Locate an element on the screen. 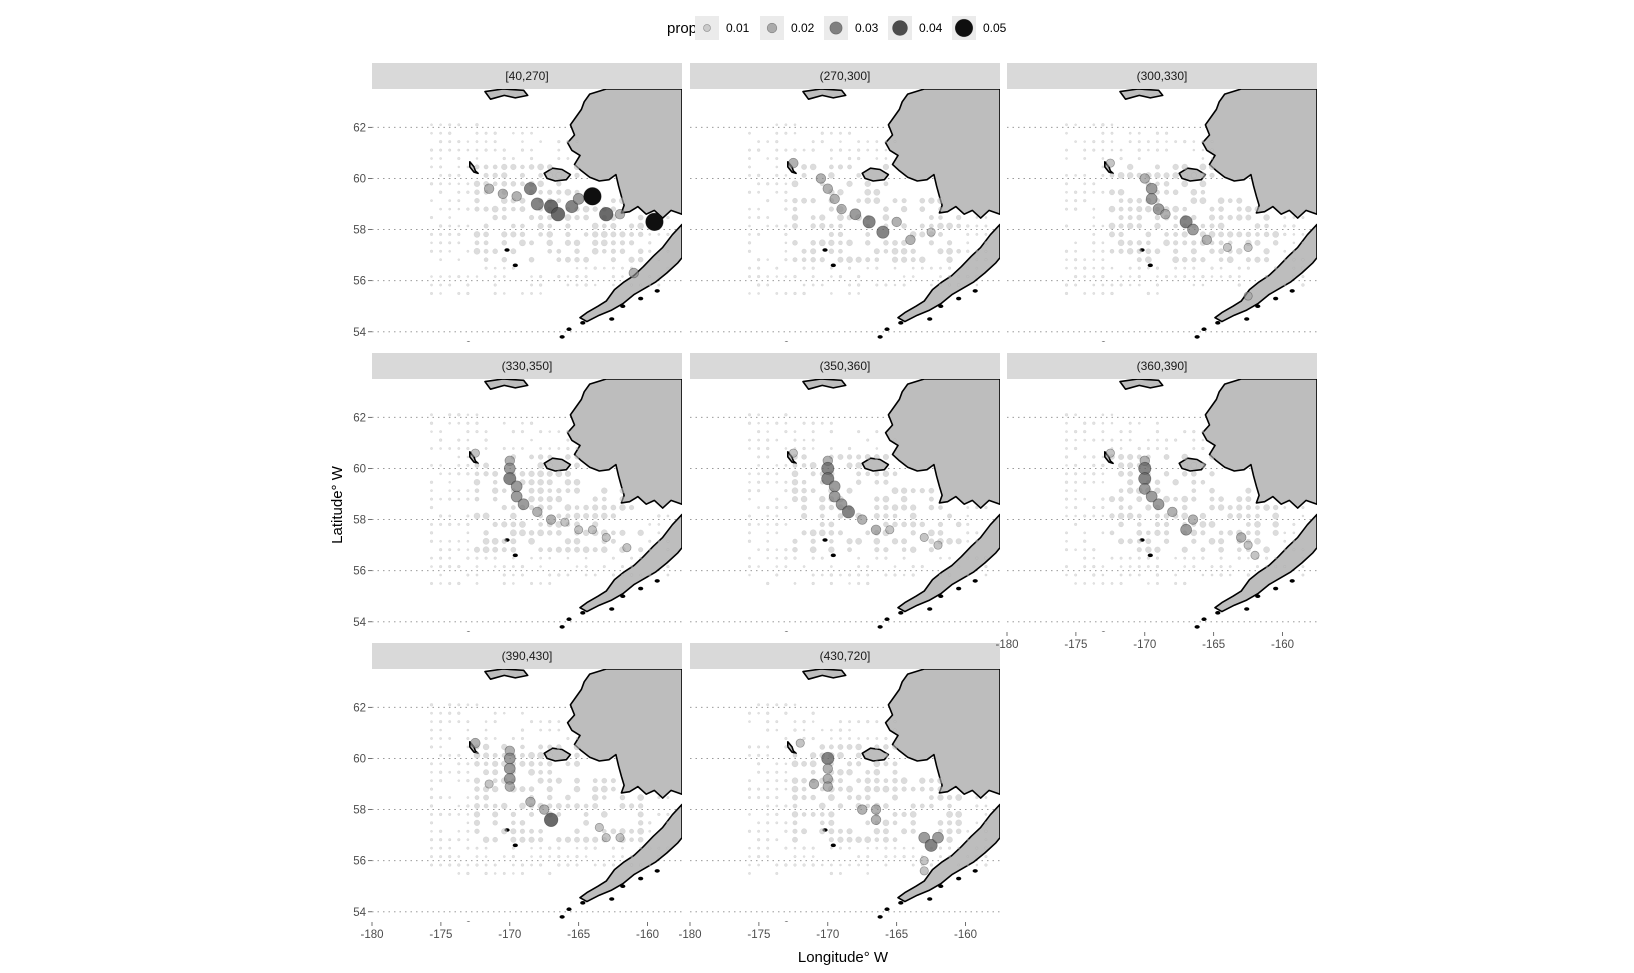 Image resolution: width=1634 pixels, height=973 pixels. legend-label: 0.03 is located at coordinates (867, 28).